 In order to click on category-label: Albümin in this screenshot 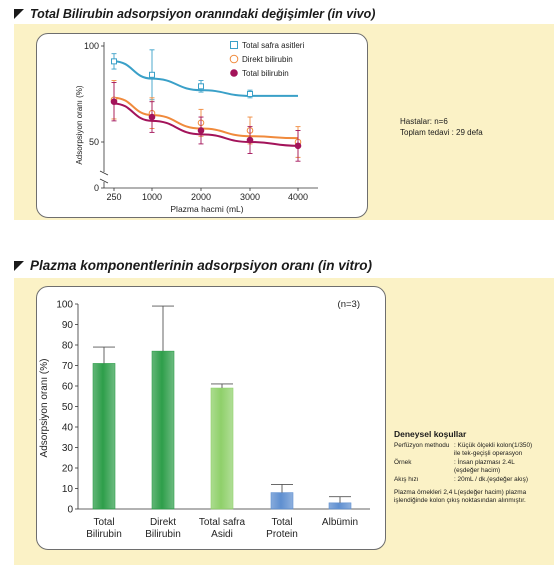, I will do `click(340, 522)`.